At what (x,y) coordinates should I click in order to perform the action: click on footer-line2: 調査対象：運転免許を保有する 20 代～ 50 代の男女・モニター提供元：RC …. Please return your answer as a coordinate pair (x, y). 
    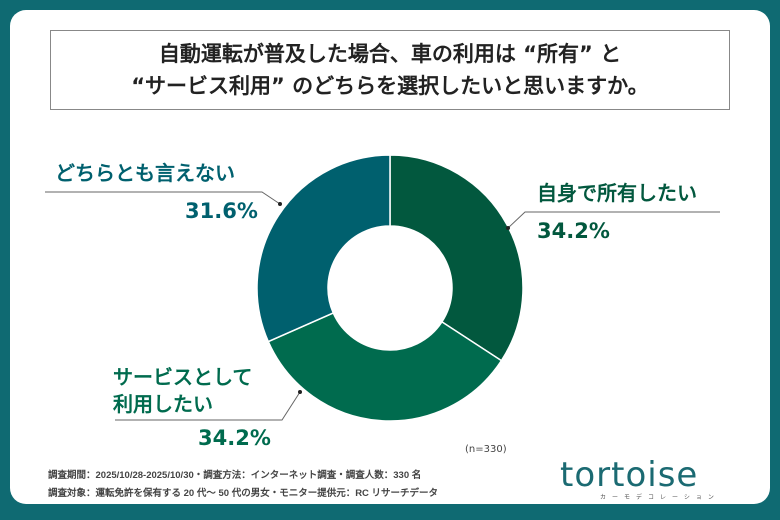
    Looking at the image, I should click on (243, 493).